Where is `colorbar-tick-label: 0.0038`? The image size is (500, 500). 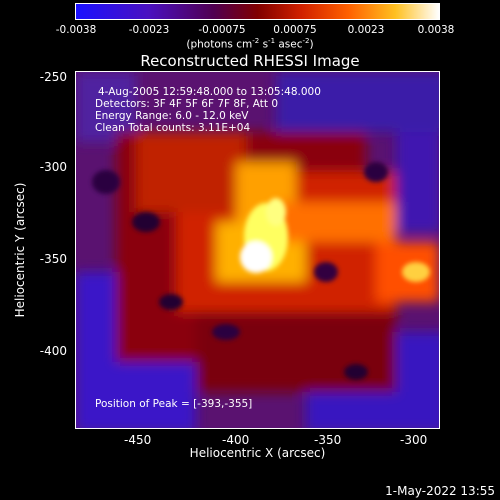
colorbar-tick-label: 0.0038 is located at coordinates (436, 30).